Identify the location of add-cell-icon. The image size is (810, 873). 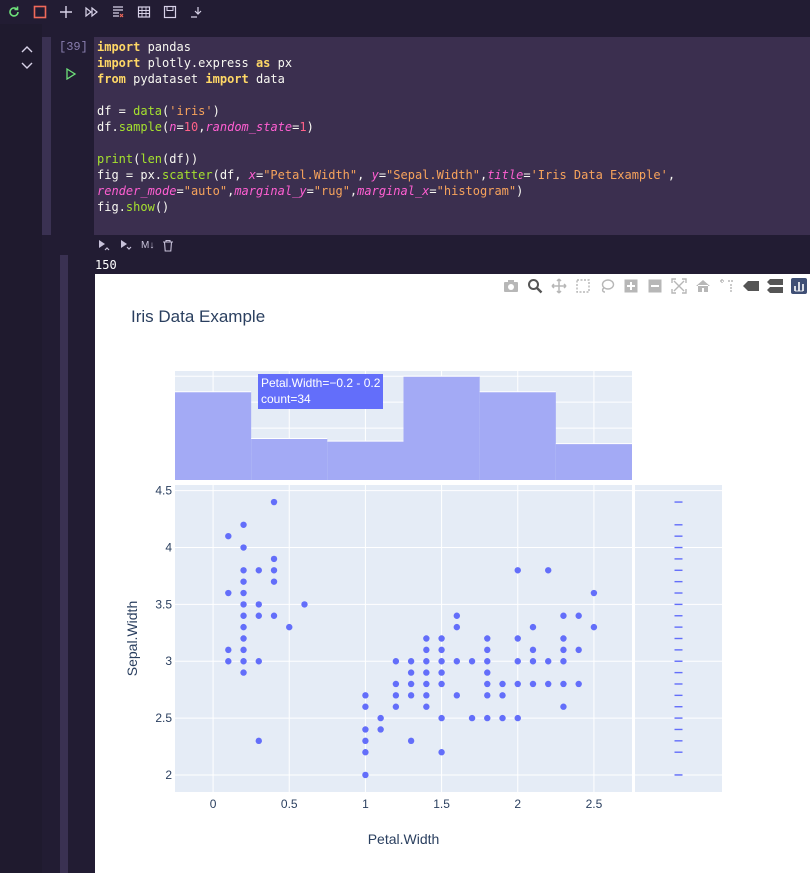
(66, 12).